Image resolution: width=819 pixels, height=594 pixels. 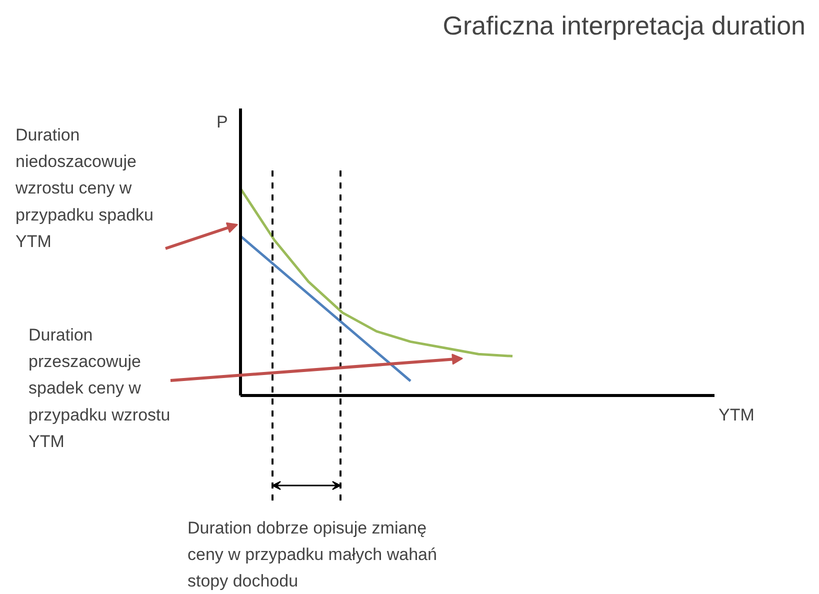 I want to click on text: Graficzna interpretacja duration, so click(x=624, y=25).